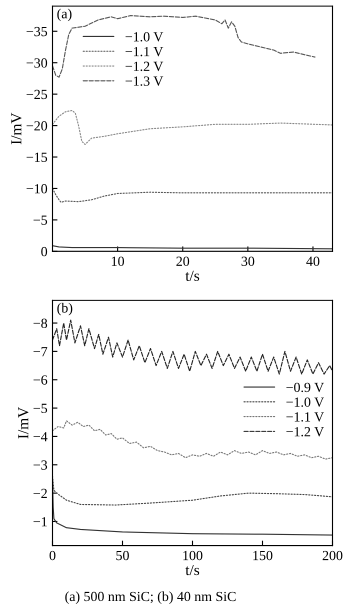 This screenshot has width=350, height=613. What do you see at coordinates (145, 81) in the screenshot?
I see `legend-label: −1.3 V` at bounding box center [145, 81].